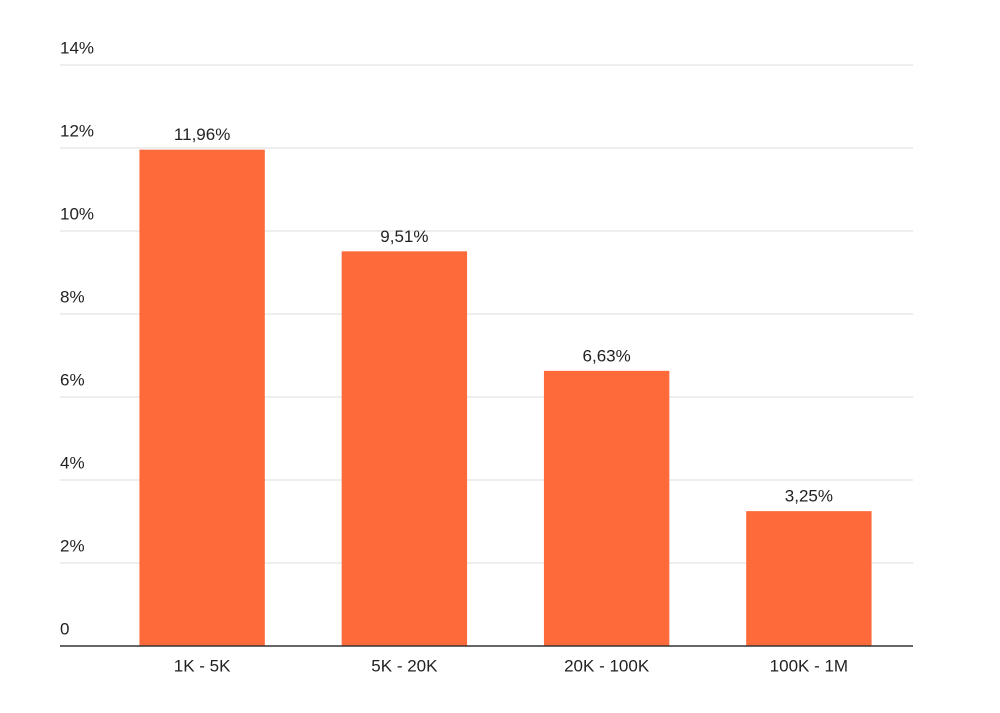  What do you see at coordinates (77, 47) in the screenshot?
I see `y-tick-label: 14%` at bounding box center [77, 47].